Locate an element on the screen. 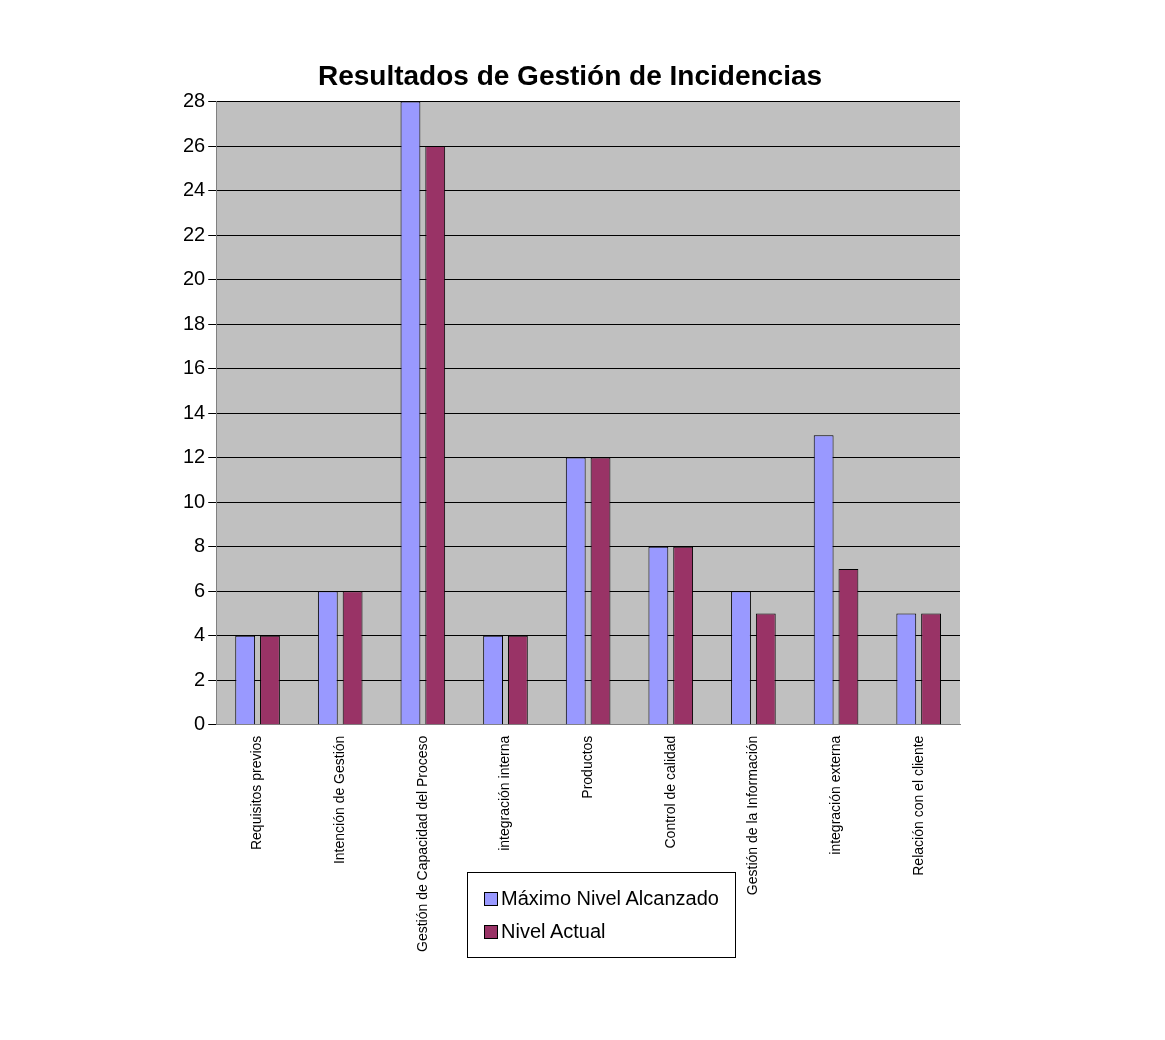 The width and height of the screenshot is (1165, 1040). x-tick-label: Relación con el cliente is located at coordinates (917, 805).